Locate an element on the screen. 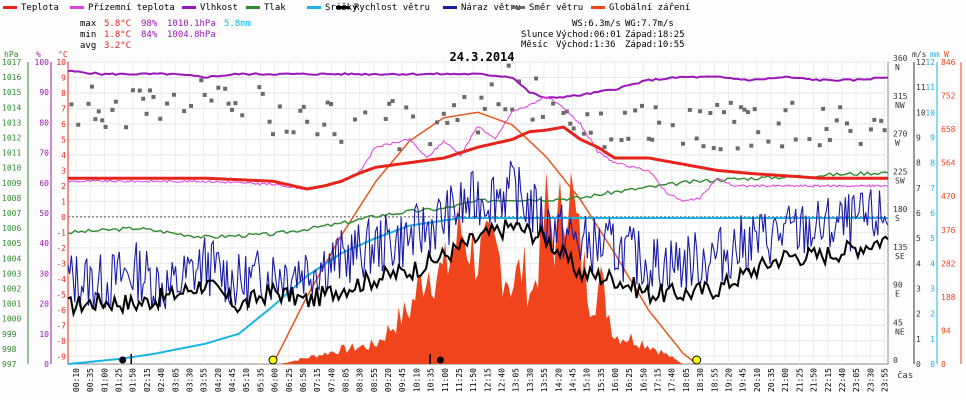 This screenshot has width=966, height=400. w-tick-label: 188 is located at coordinates (948, 297).